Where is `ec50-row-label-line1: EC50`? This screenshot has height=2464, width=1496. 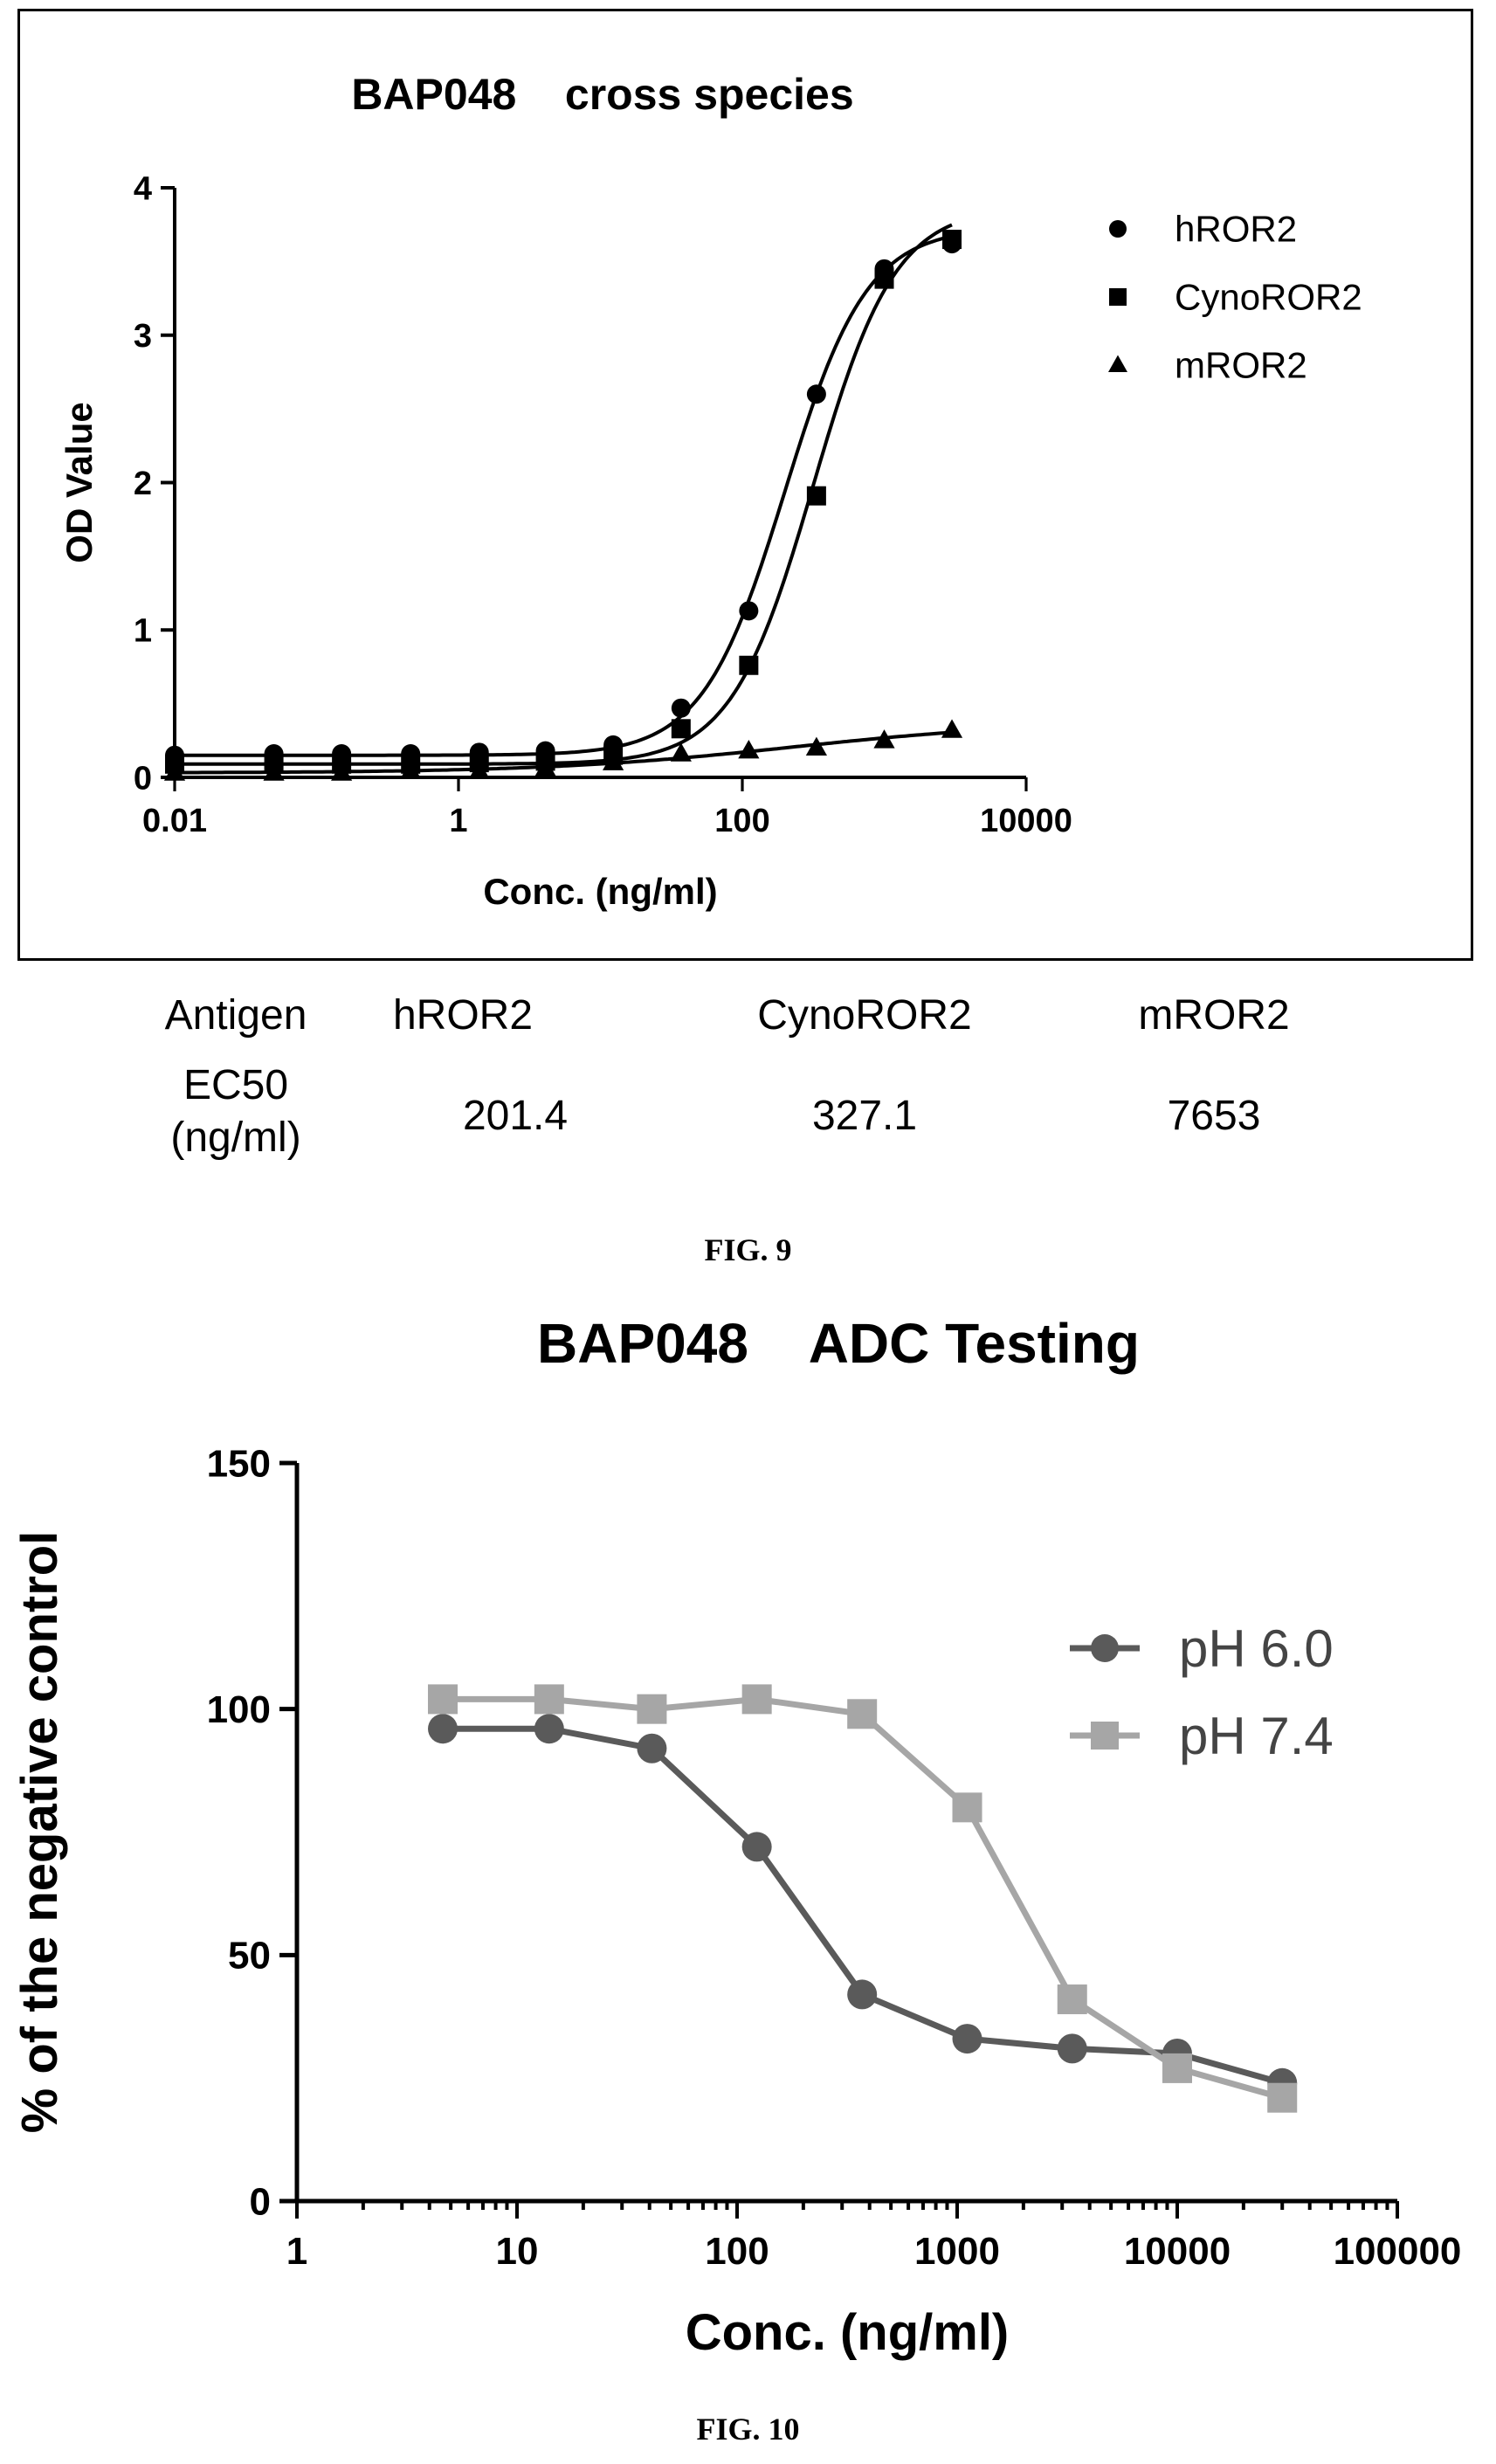
ec50-row-label-line1: EC50 is located at coordinates (236, 1085).